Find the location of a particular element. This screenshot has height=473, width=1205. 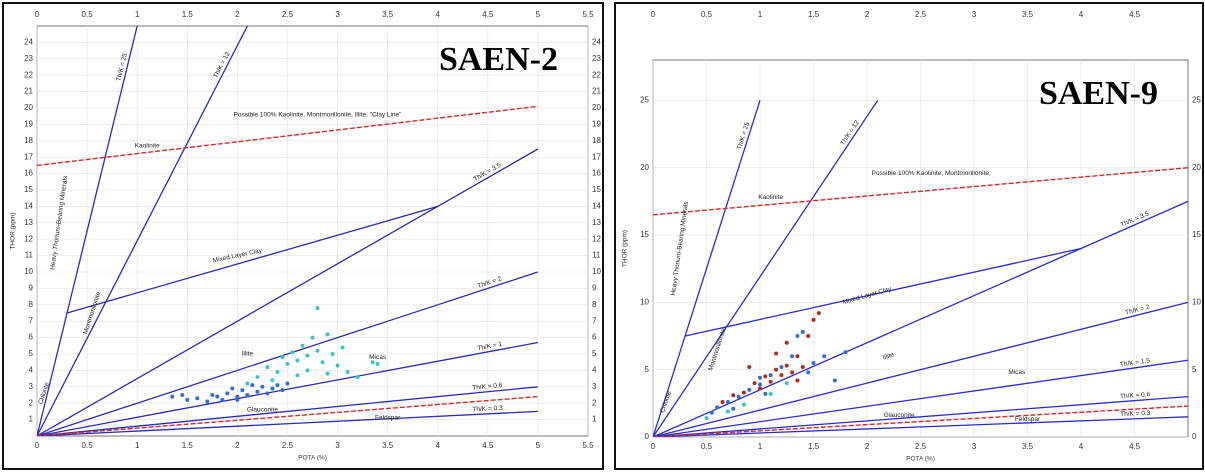

y-tick-label-right: 14 is located at coordinates (596, 206).